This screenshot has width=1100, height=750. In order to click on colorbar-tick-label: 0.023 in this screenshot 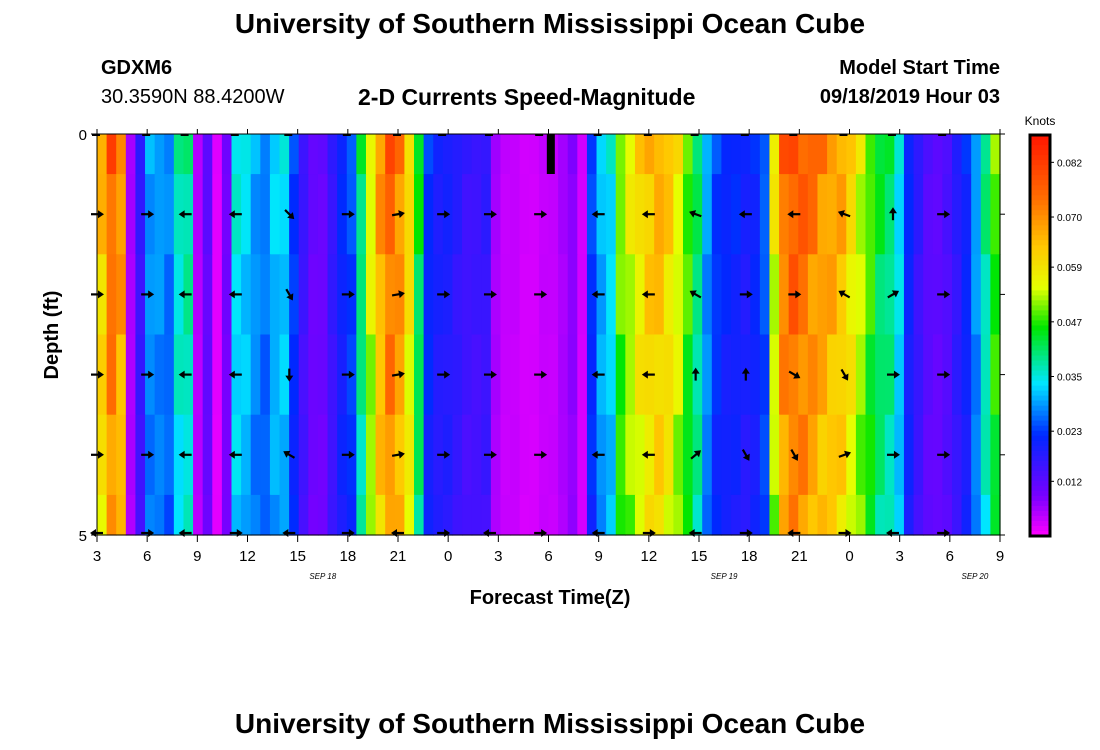, I will do `click(1069, 432)`.